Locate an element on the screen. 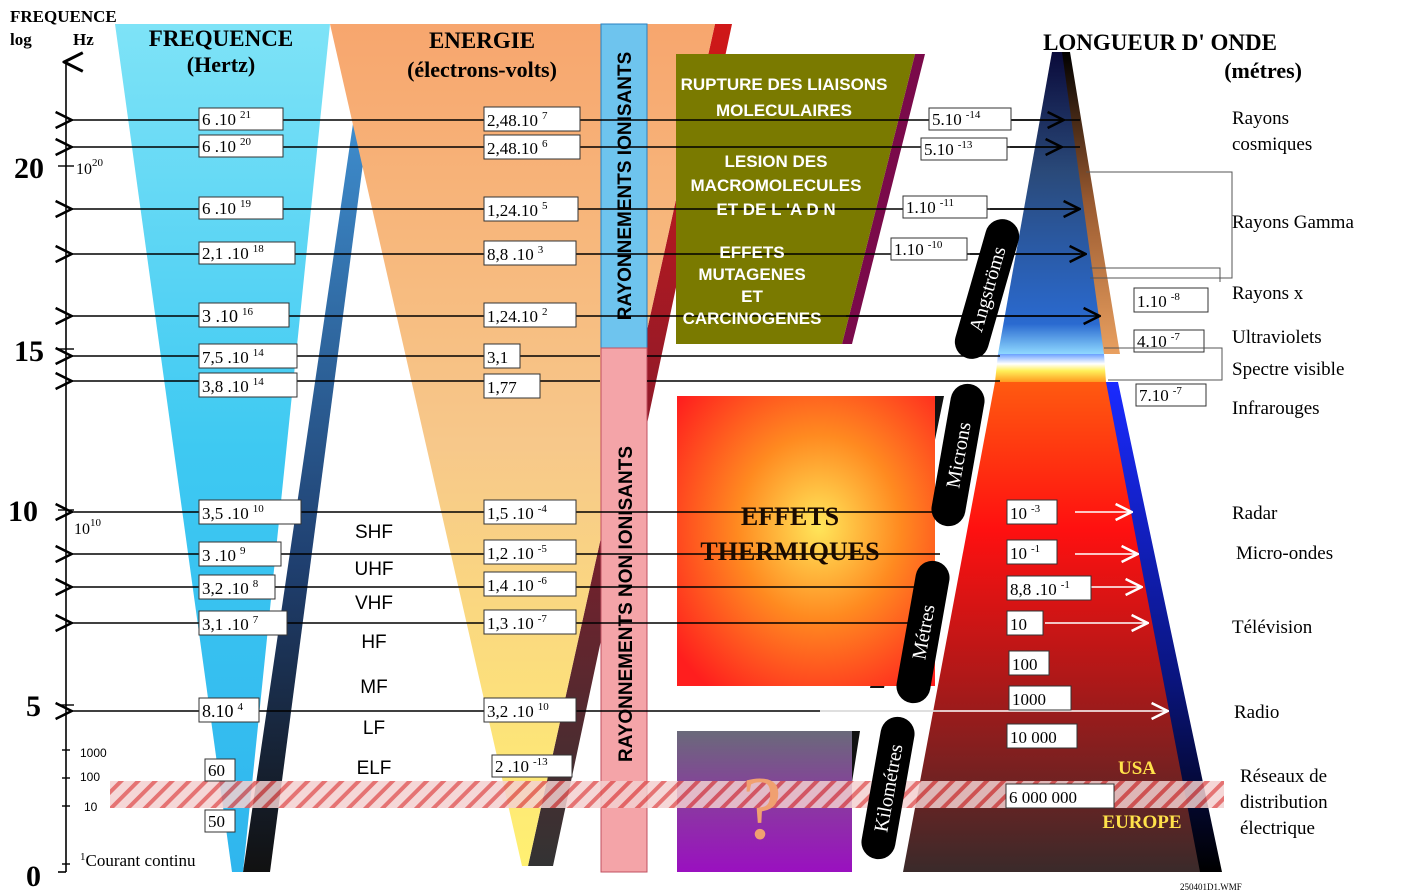 This screenshot has width=1403, height=894. lesion-line-1: LESION DES is located at coordinates (776, 161).